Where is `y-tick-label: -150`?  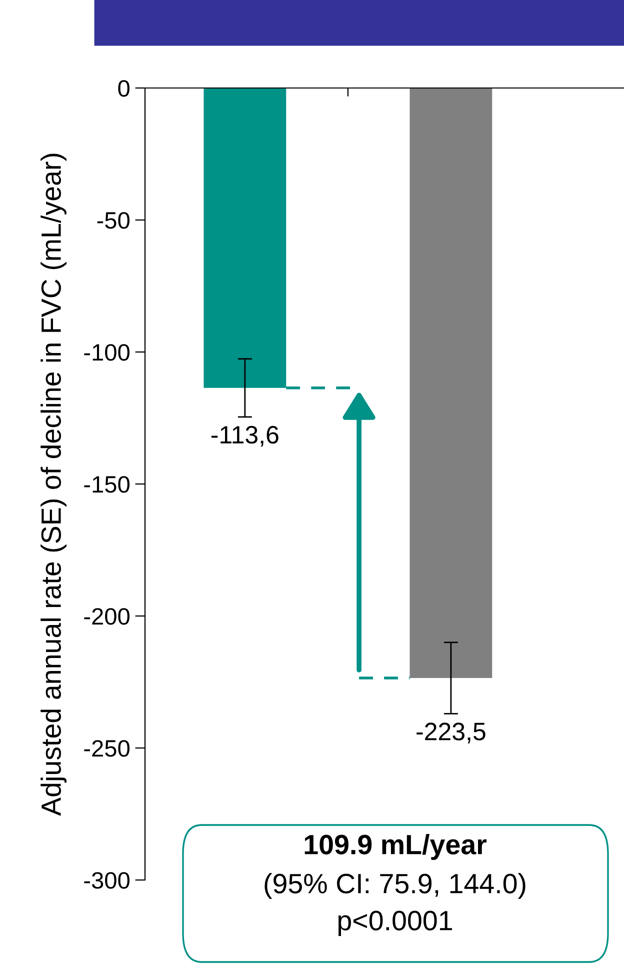 y-tick-label: -150 is located at coordinates (107, 484).